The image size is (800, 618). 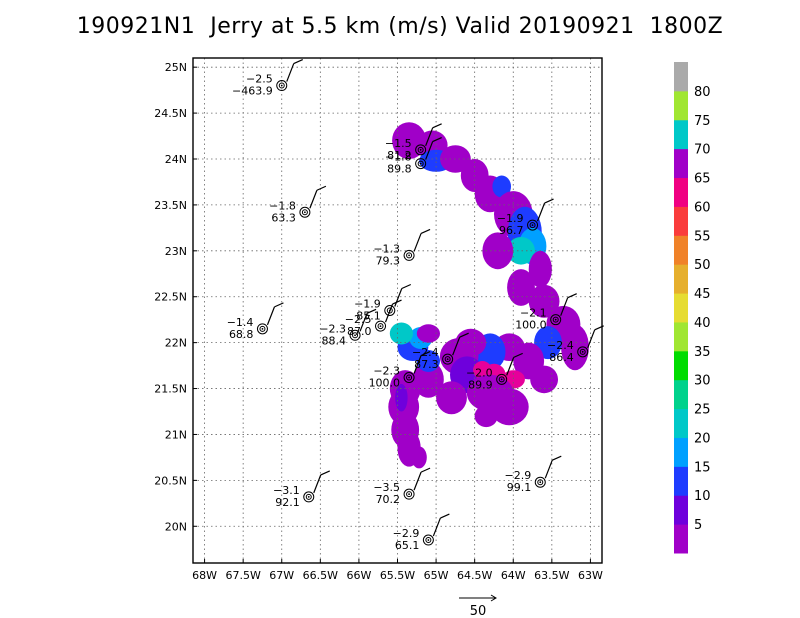 I want to click on colorbar-label: 45, so click(x=702, y=294).